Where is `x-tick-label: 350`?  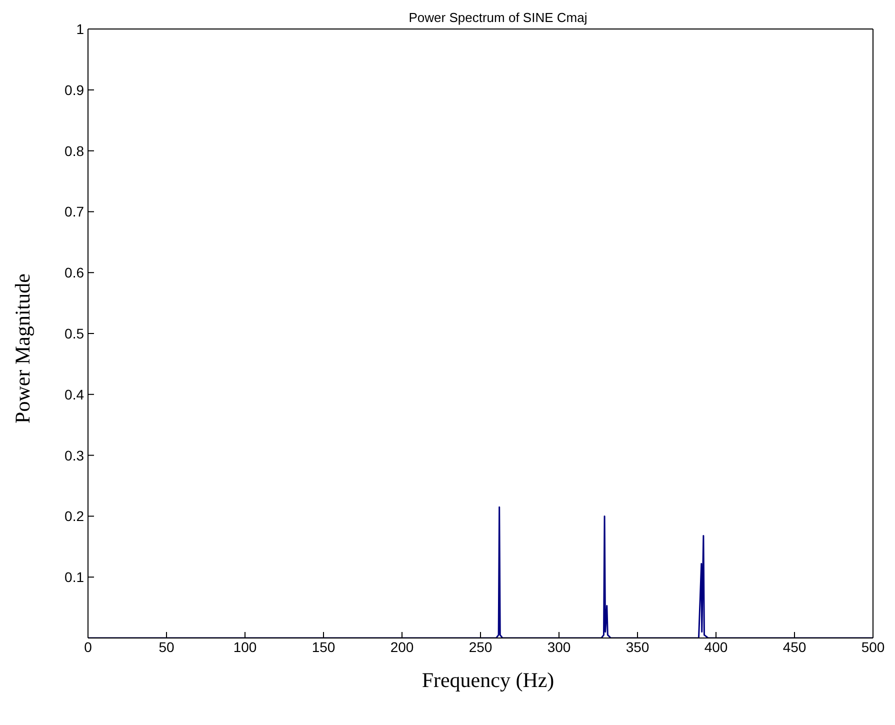
x-tick-label: 350 is located at coordinates (638, 646).